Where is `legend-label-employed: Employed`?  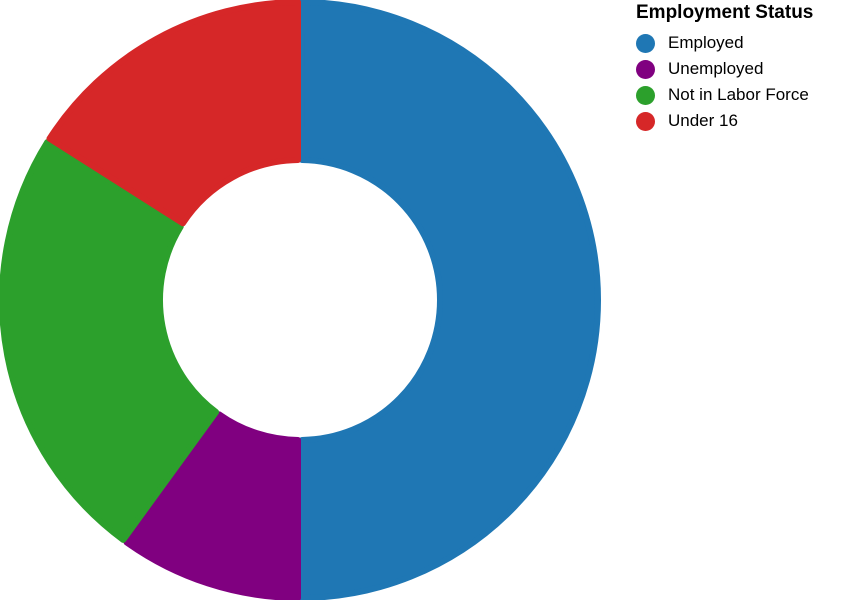
legend-label-employed: Employed is located at coordinates (706, 42).